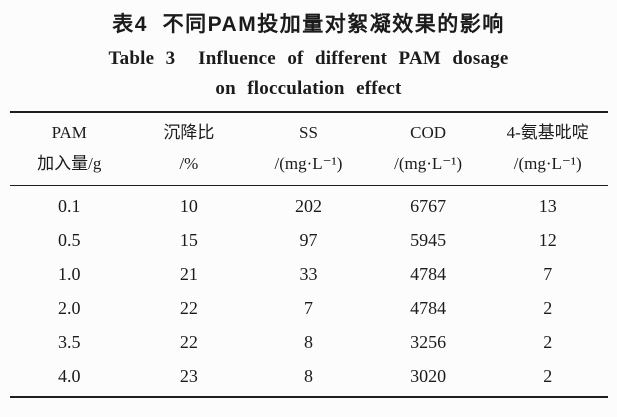  Describe the element at coordinates (428, 342) in the screenshot. I see `cell-cod: 3256` at that location.